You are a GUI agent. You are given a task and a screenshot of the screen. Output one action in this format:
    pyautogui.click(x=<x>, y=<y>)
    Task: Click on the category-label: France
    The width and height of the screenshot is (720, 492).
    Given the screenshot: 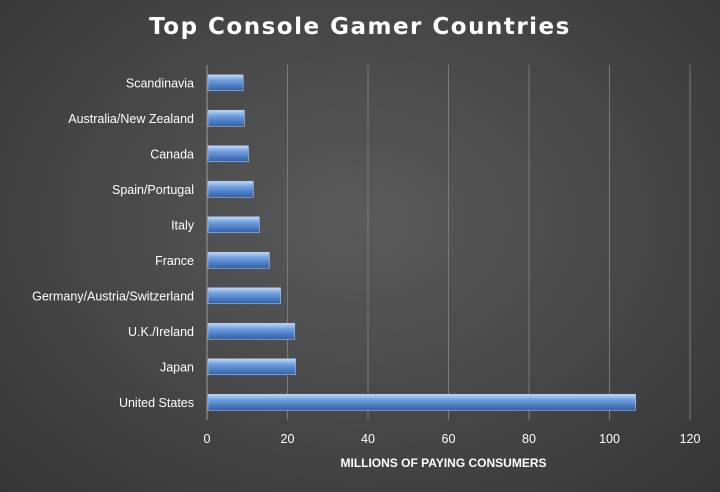 What is the action you would take?
    pyautogui.click(x=174, y=261)
    